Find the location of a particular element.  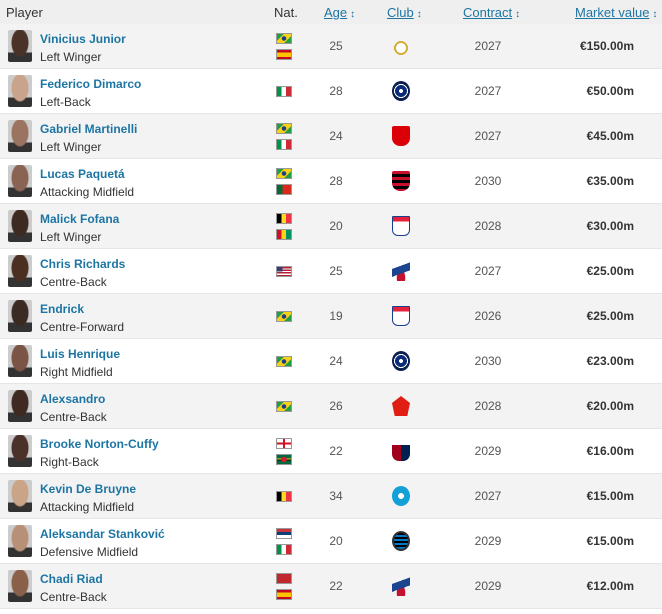

flag-es-icon is located at coordinates (284, 594).